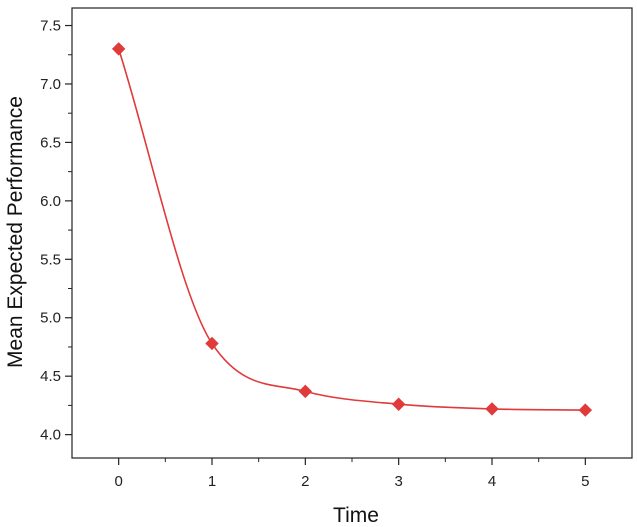  What do you see at coordinates (15, 232) in the screenshot?
I see `y-axis-title: Mean Expected Performance` at bounding box center [15, 232].